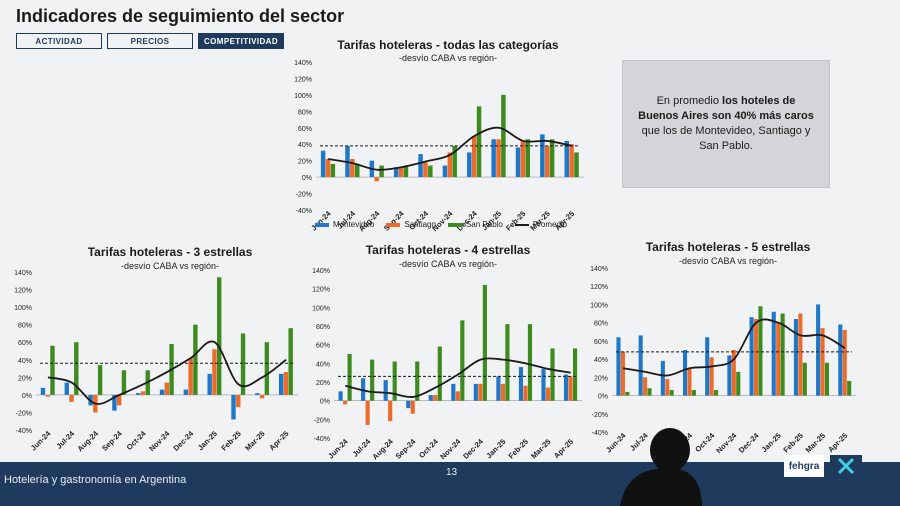  What do you see at coordinates (170, 266) in the screenshot?
I see `chart-subtitle-tres: -desvío CABA vs región-` at bounding box center [170, 266].